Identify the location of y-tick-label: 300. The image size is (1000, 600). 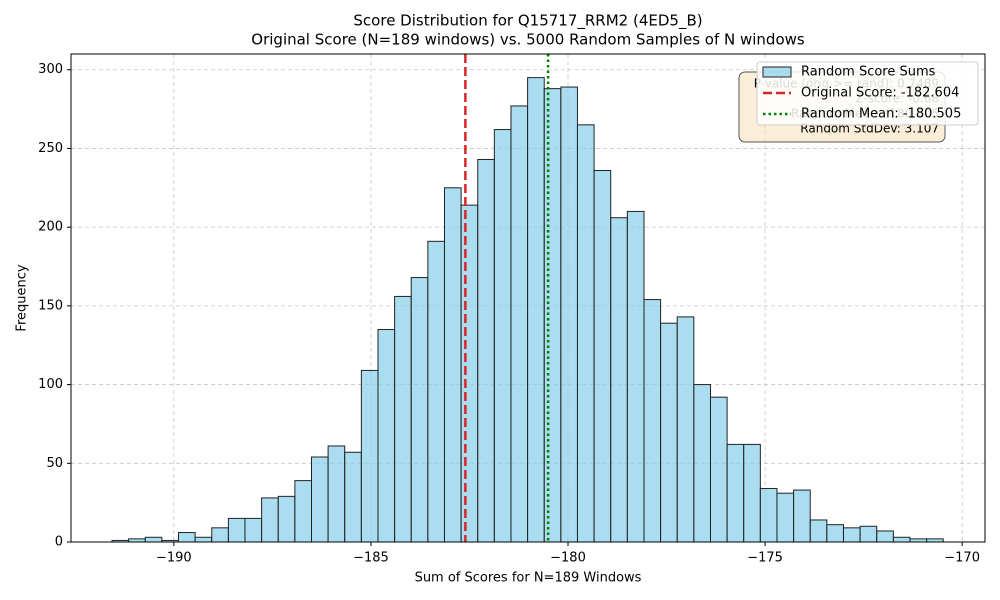
(50, 69).